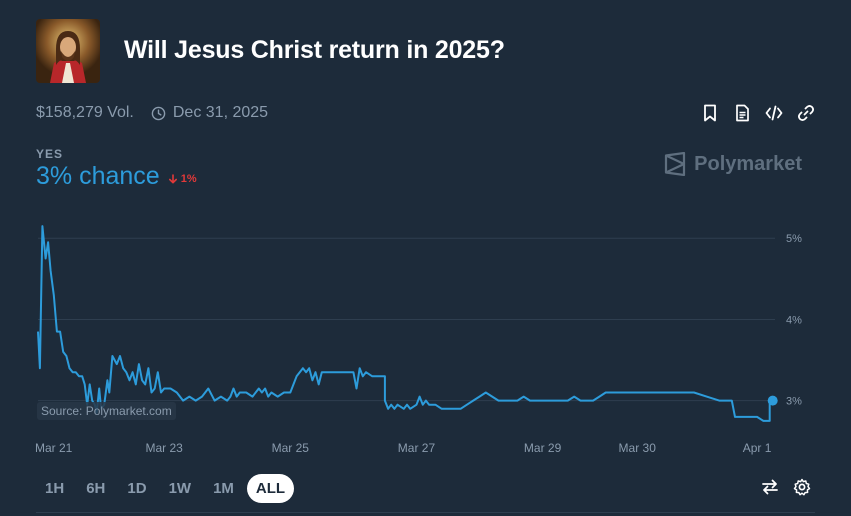 The width and height of the screenshot is (851, 516). What do you see at coordinates (270, 488) in the screenshot?
I see `range-all: ALL` at bounding box center [270, 488].